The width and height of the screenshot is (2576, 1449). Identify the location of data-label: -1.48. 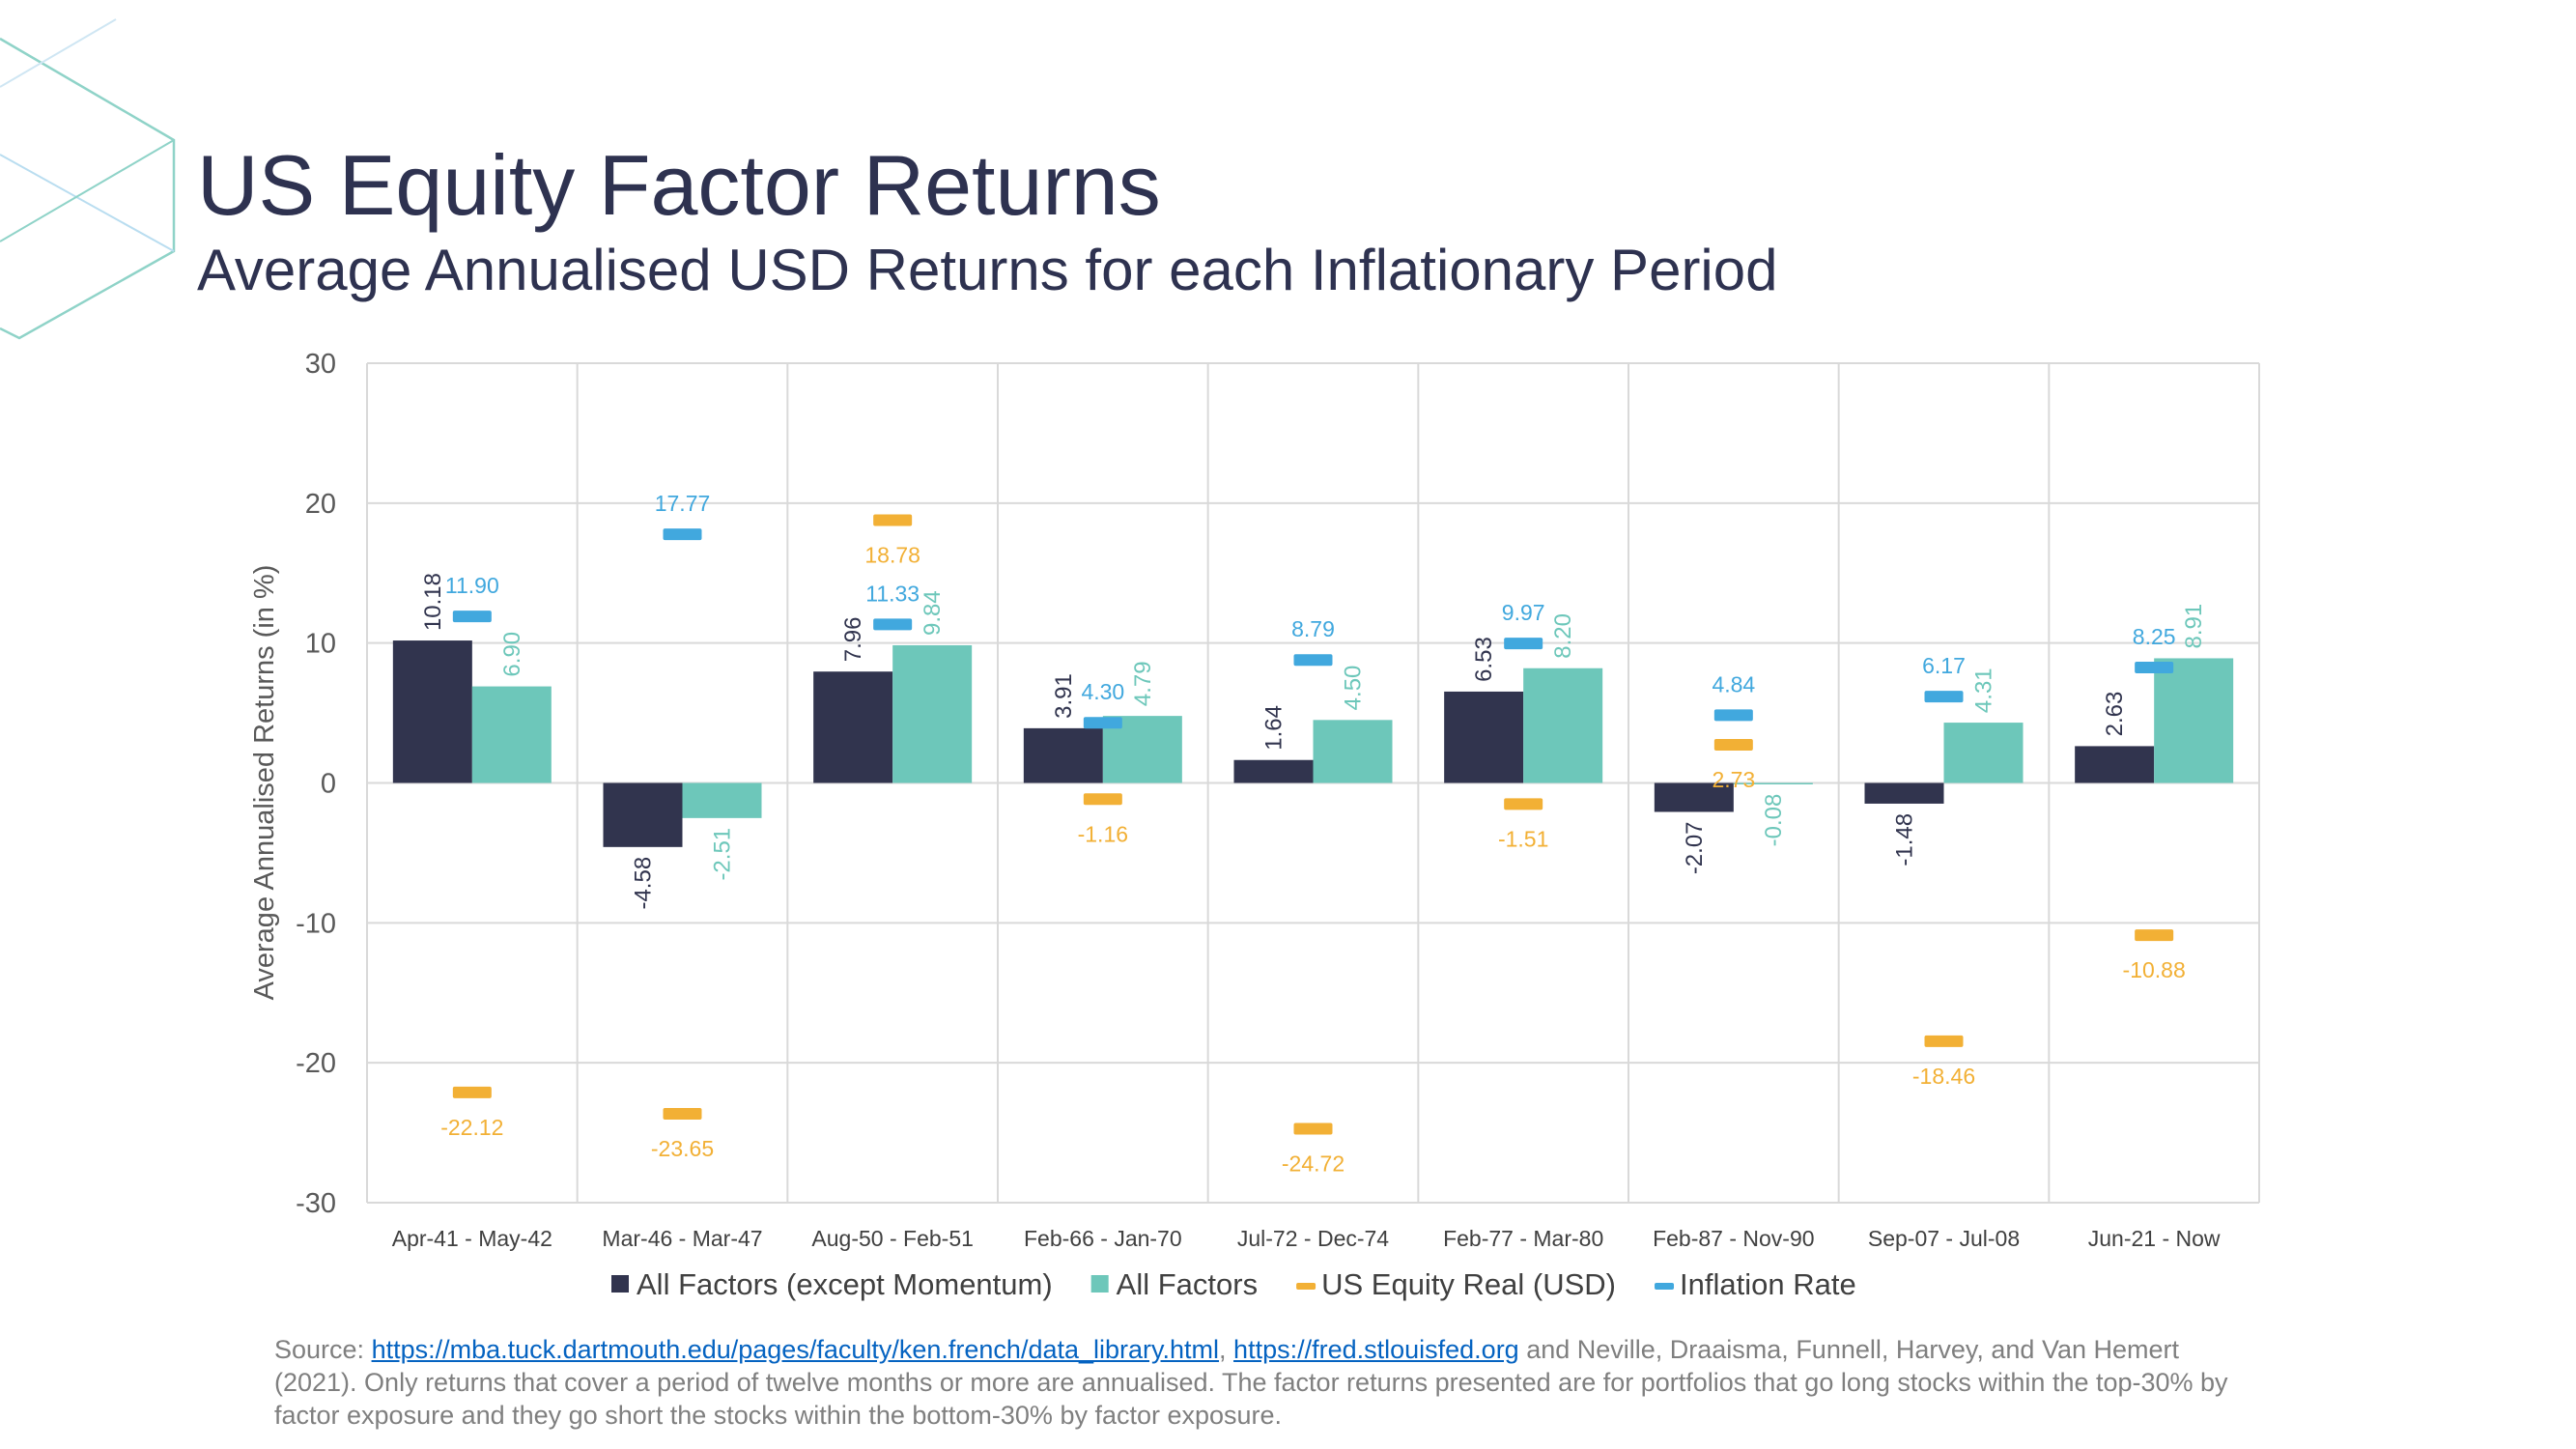
(1905, 840).